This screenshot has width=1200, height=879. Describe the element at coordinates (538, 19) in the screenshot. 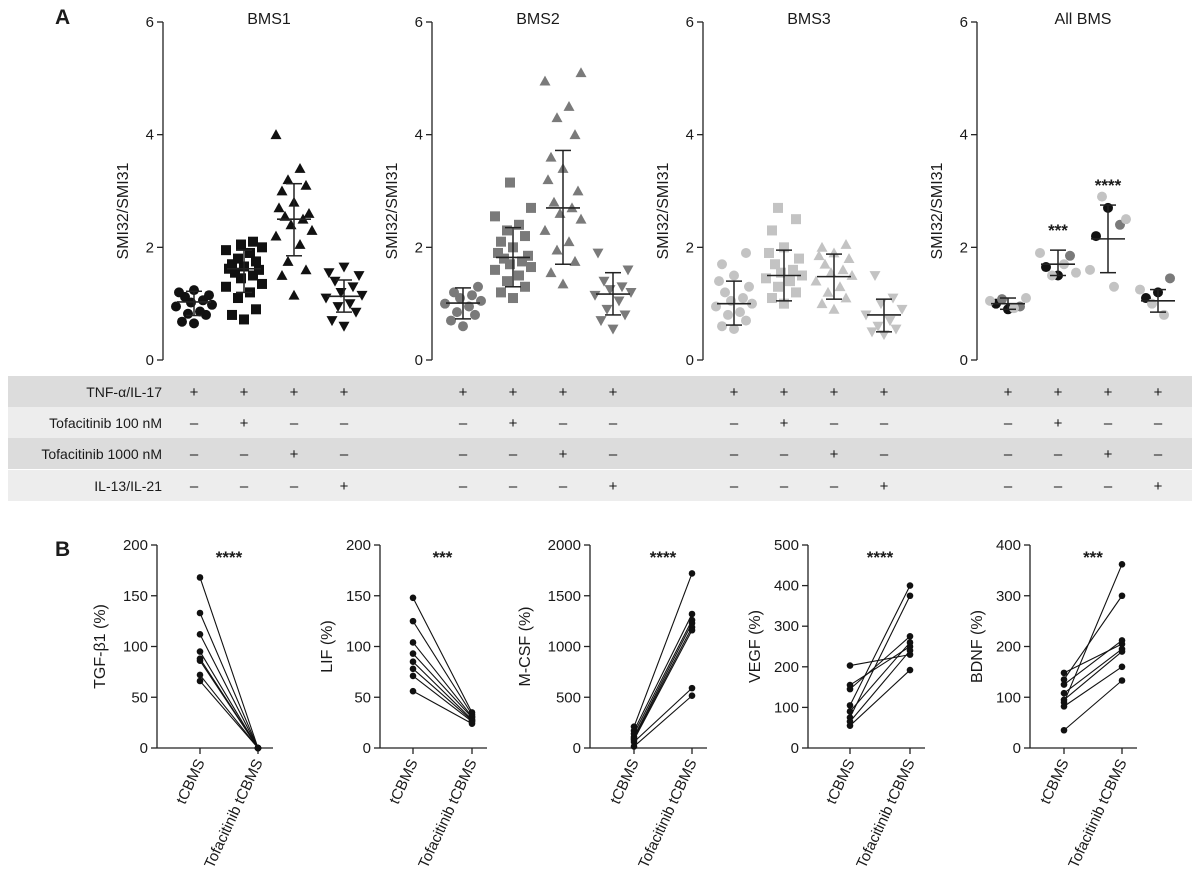

I see `chart-title: BMS2` at that location.